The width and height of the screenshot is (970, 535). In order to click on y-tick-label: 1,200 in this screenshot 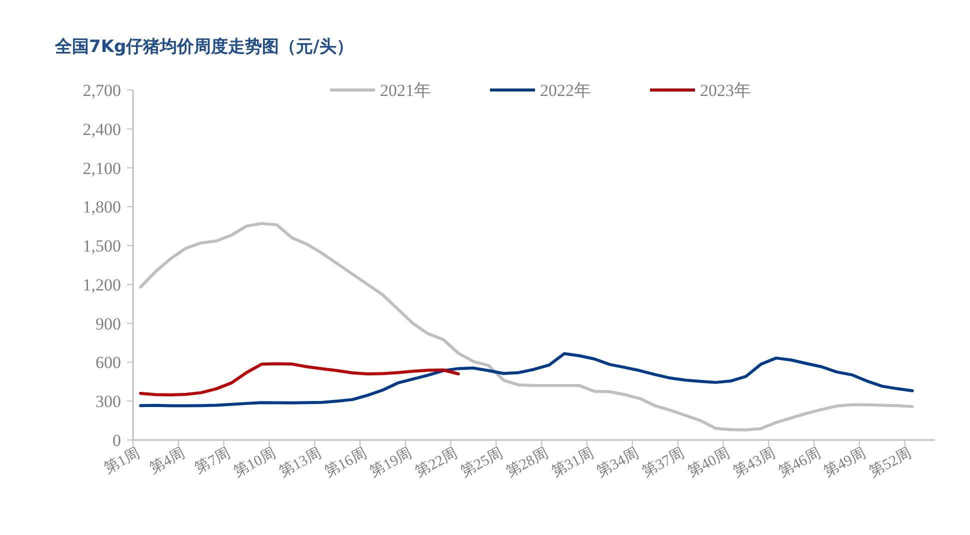, I will do `click(101, 284)`.